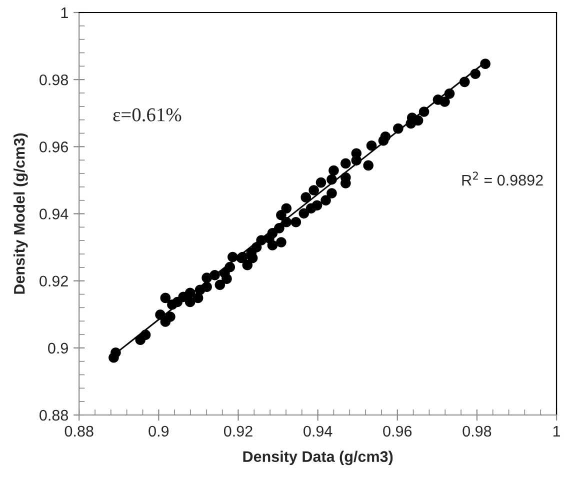 The width and height of the screenshot is (565, 500). What do you see at coordinates (54, 281) in the screenshot?
I see `y-tick-label: 0.92` at bounding box center [54, 281].